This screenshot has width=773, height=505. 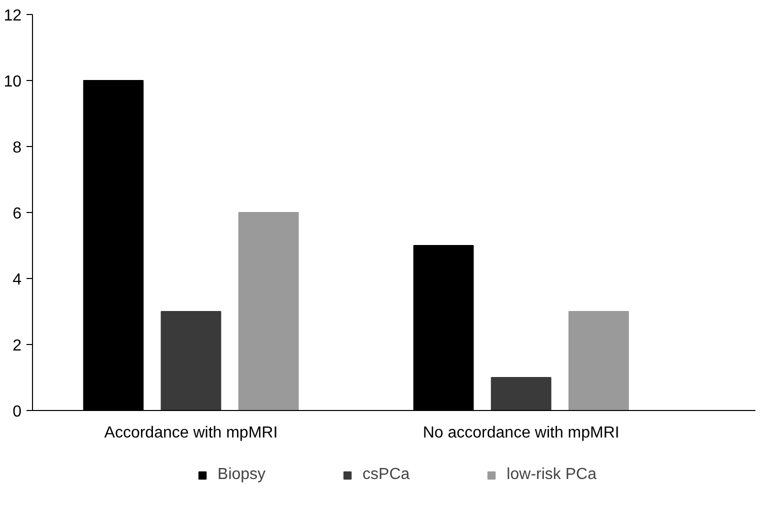 I want to click on y-tick-label: 8, so click(x=17, y=148).